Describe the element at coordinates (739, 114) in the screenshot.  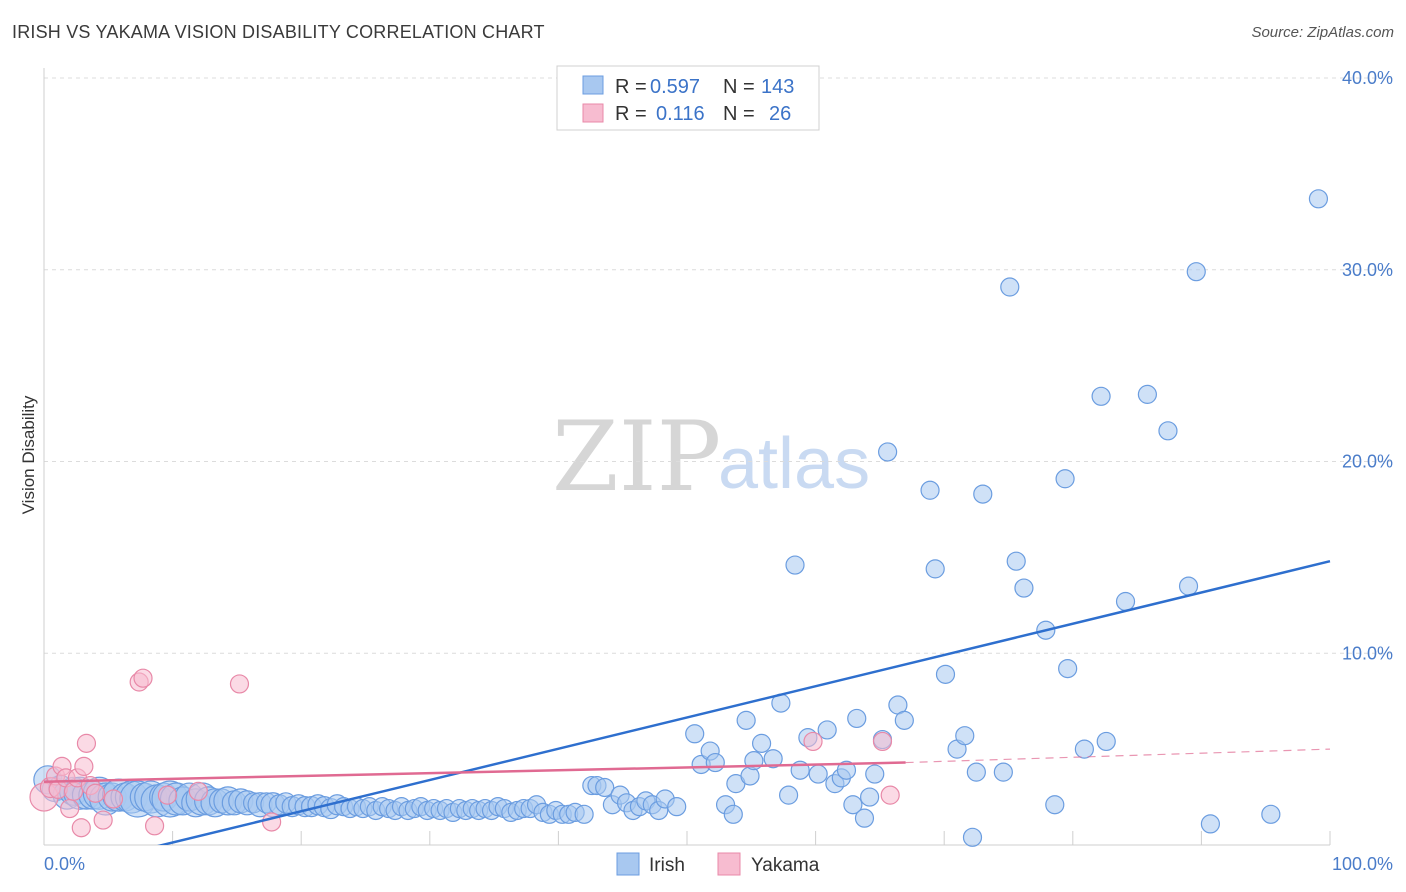
I see `legend-n-label-yakama: N =` at that location.